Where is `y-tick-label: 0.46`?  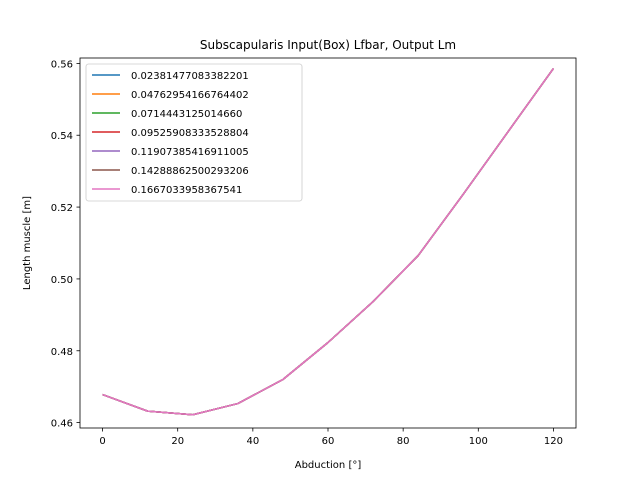
y-tick-label: 0.46 is located at coordinates (62, 424).